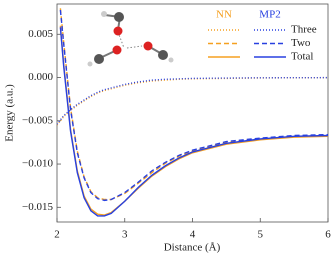 The width and height of the screenshot is (332, 256). What do you see at coordinates (328, 235) in the screenshot?
I see `x-tick-label: 6` at bounding box center [328, 235].